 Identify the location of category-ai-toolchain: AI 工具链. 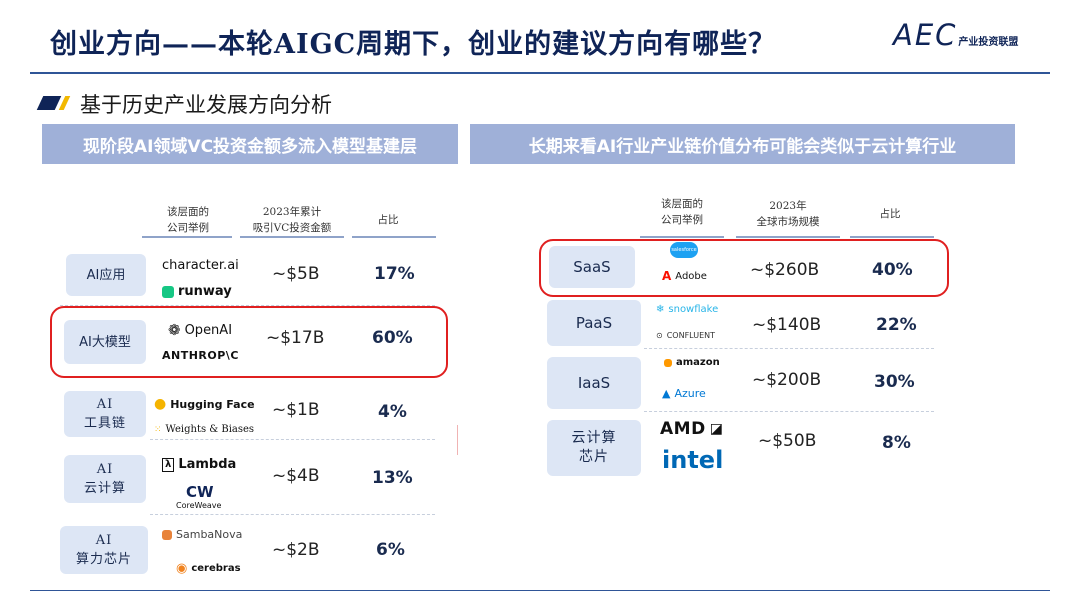
(105, 414).